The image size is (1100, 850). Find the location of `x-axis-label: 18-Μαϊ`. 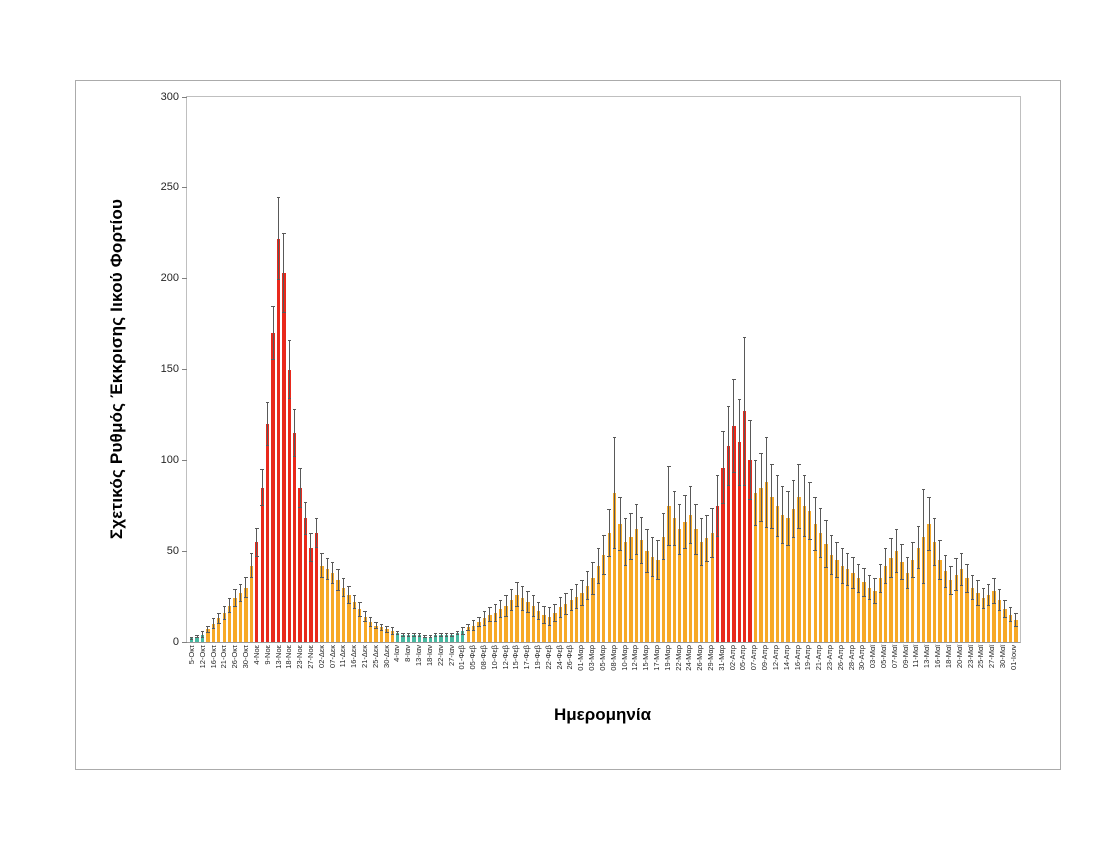

x-axis-label: 18-Μαϊ is located at coordinates (948, 657).